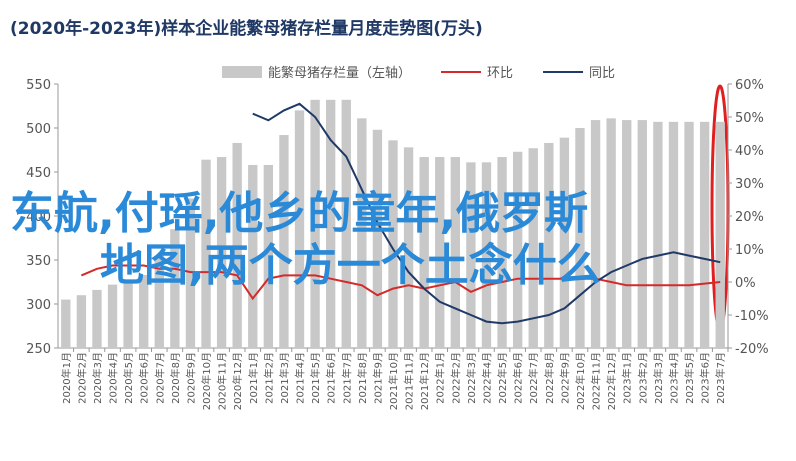 This screenshot has height=461, width=796. I want to click on x-tick-label: 2022年9月, so click(564, 378).